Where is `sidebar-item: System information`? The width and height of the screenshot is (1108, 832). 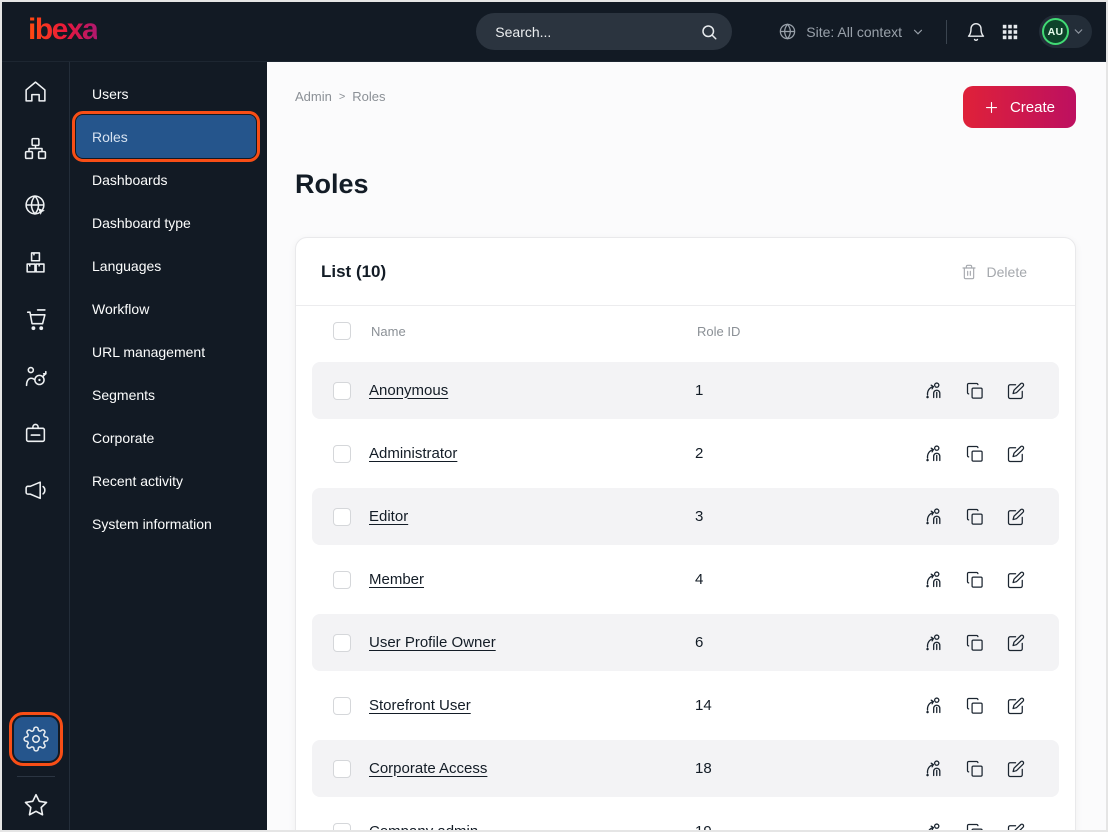 sidebar-item: System information is located at coordinates (166, 523).